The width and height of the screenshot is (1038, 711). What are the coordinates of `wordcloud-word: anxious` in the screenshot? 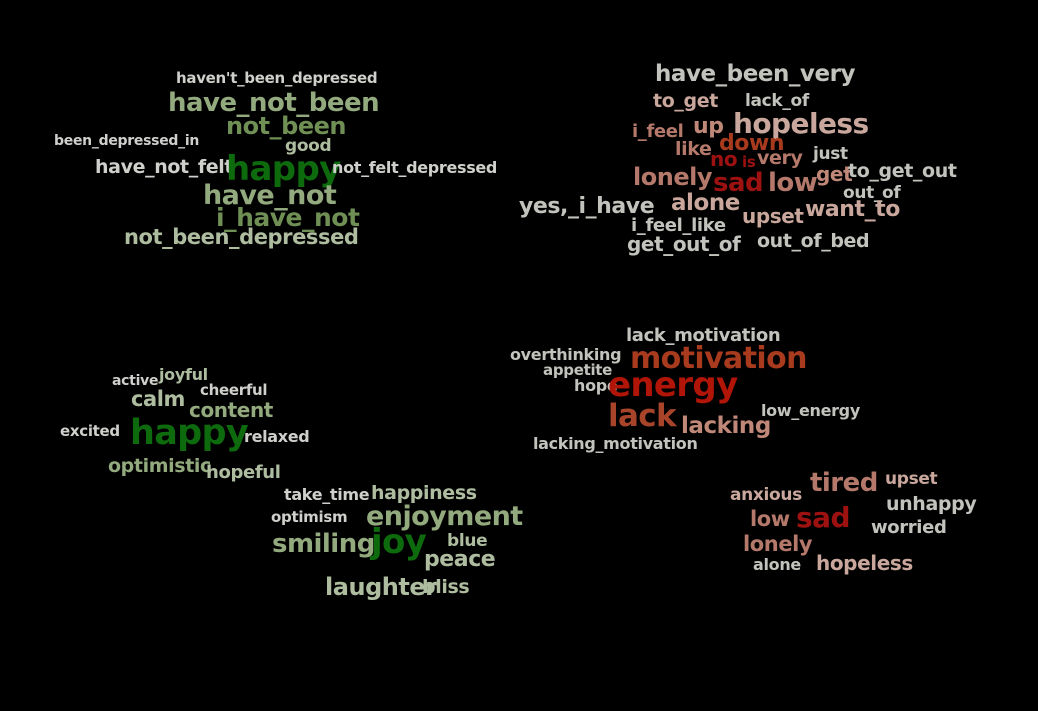 It's located at (766, 495).